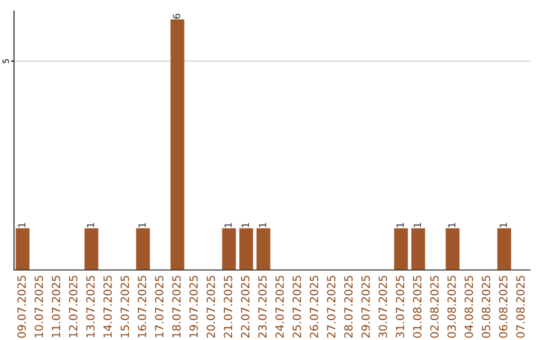 This screenshot has width=540, height=340. I want to click on x-tick-label: 02.08.2025, so click(434, 307).